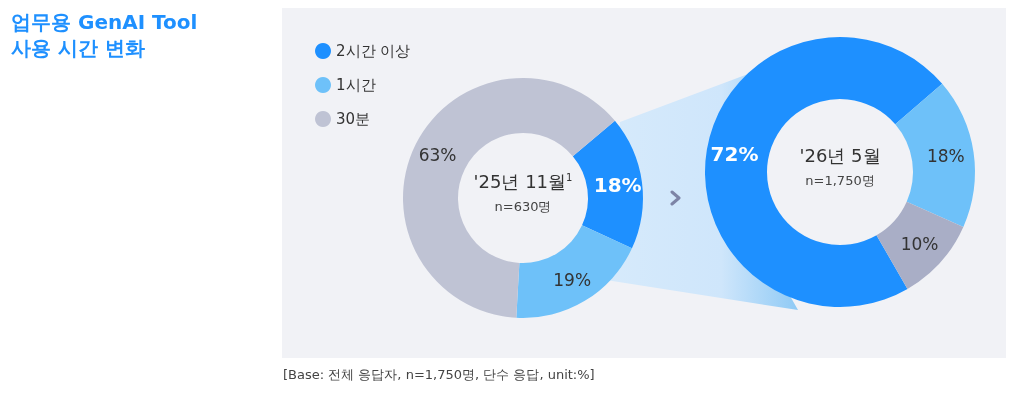 Image resolution: width=1011 pixels, height=394 pixels. Describe the element at coordinates (353, 119) in the screenshot. I see `legend-label: 30분` at that location.